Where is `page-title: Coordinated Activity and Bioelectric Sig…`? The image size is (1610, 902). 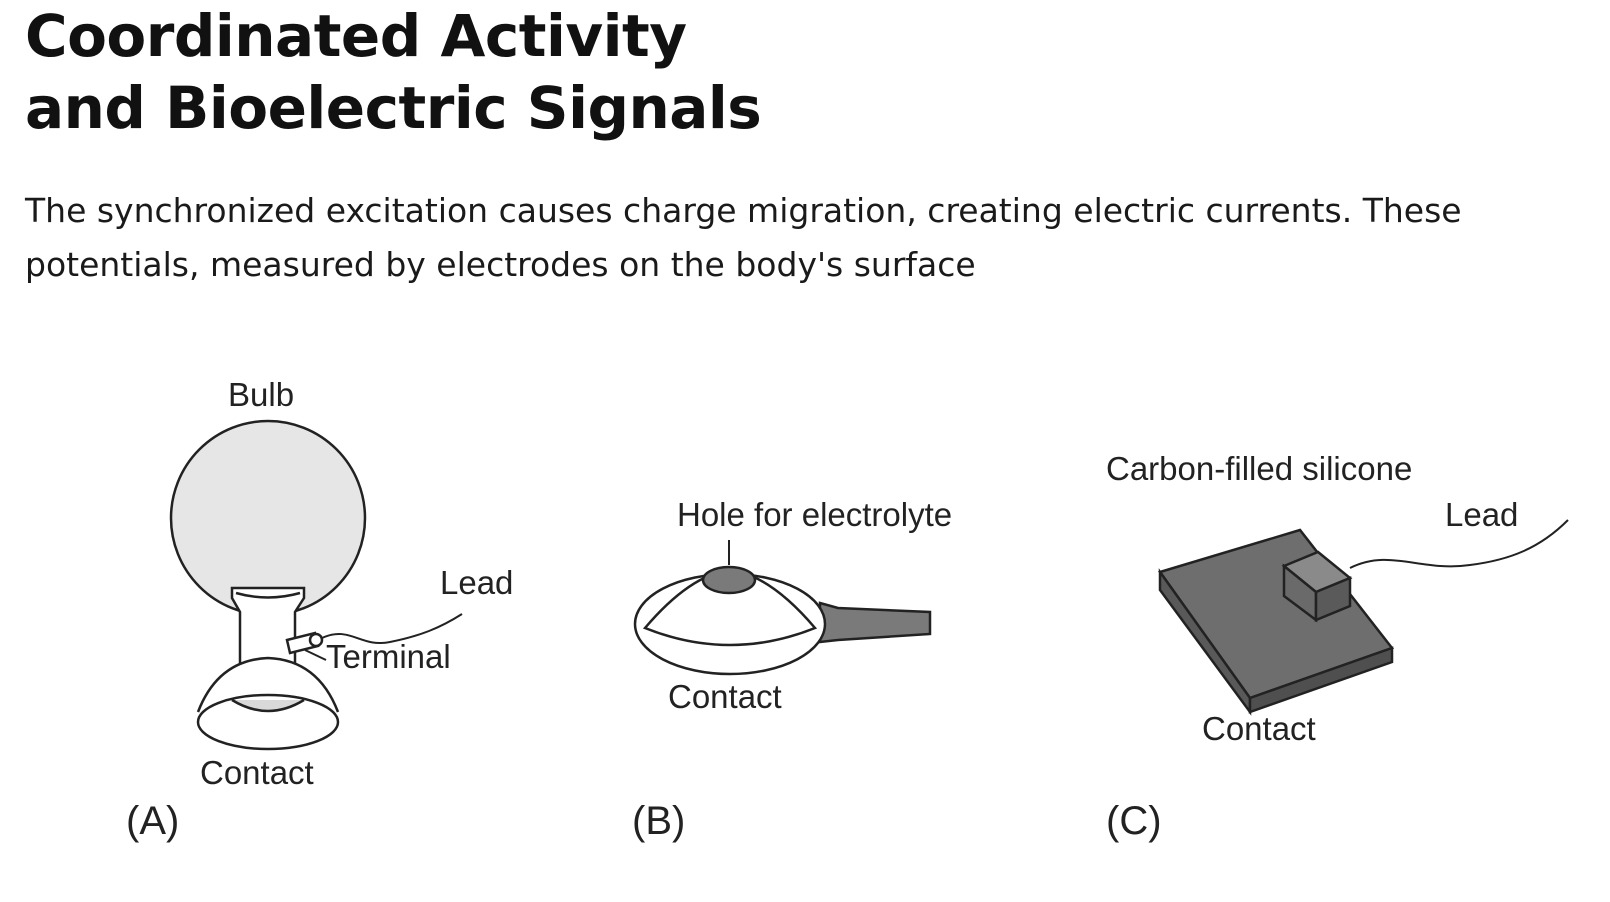
page-title: Coordinated Activity and Bioelectric Sig… is located at coordinates (393, 72).